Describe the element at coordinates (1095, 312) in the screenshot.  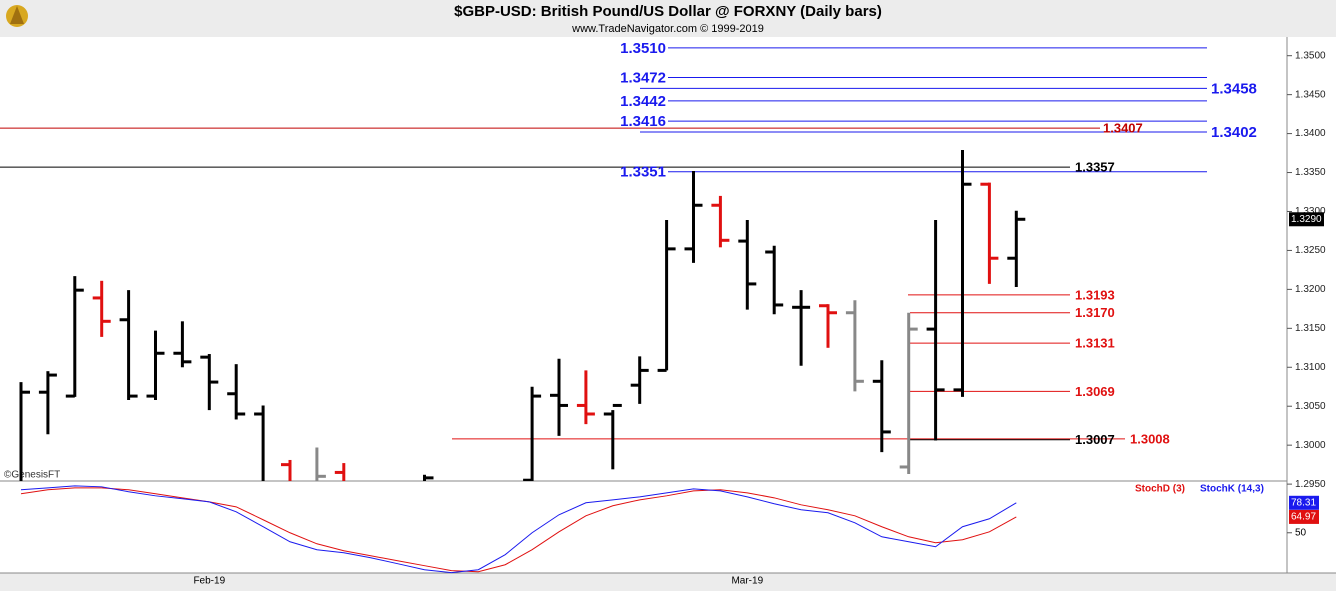
I see `level-label: 1.3170` at that location.